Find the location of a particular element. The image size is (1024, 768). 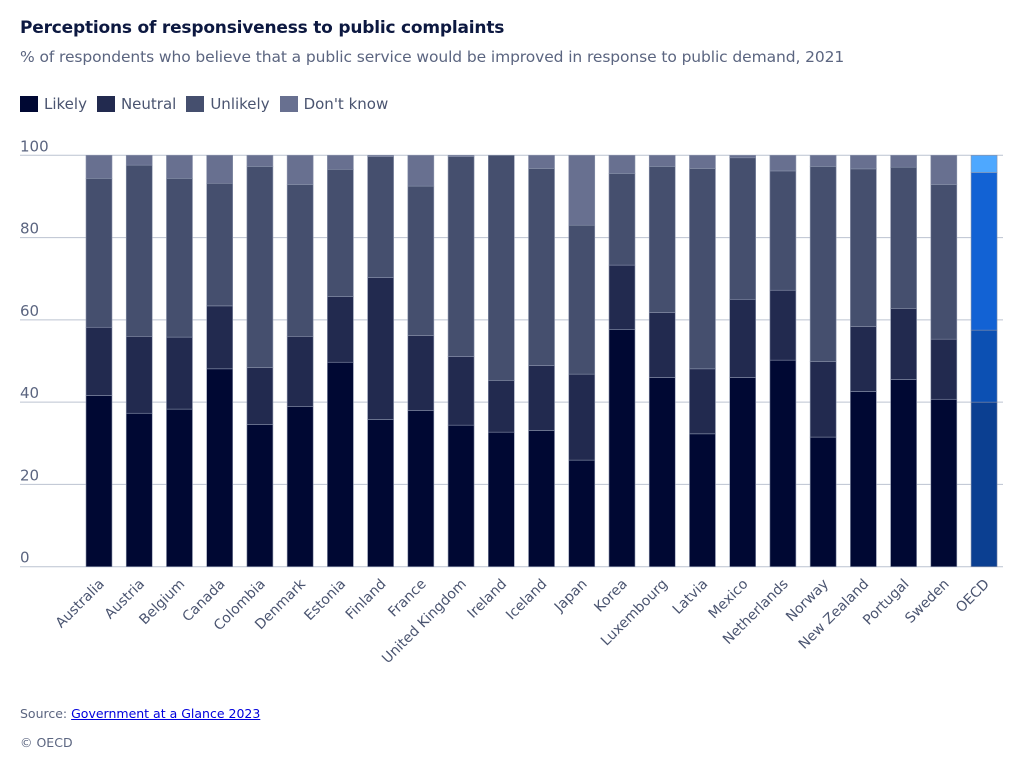

bar-segment-oecd-unlikely is located at coordinates (984, 251).